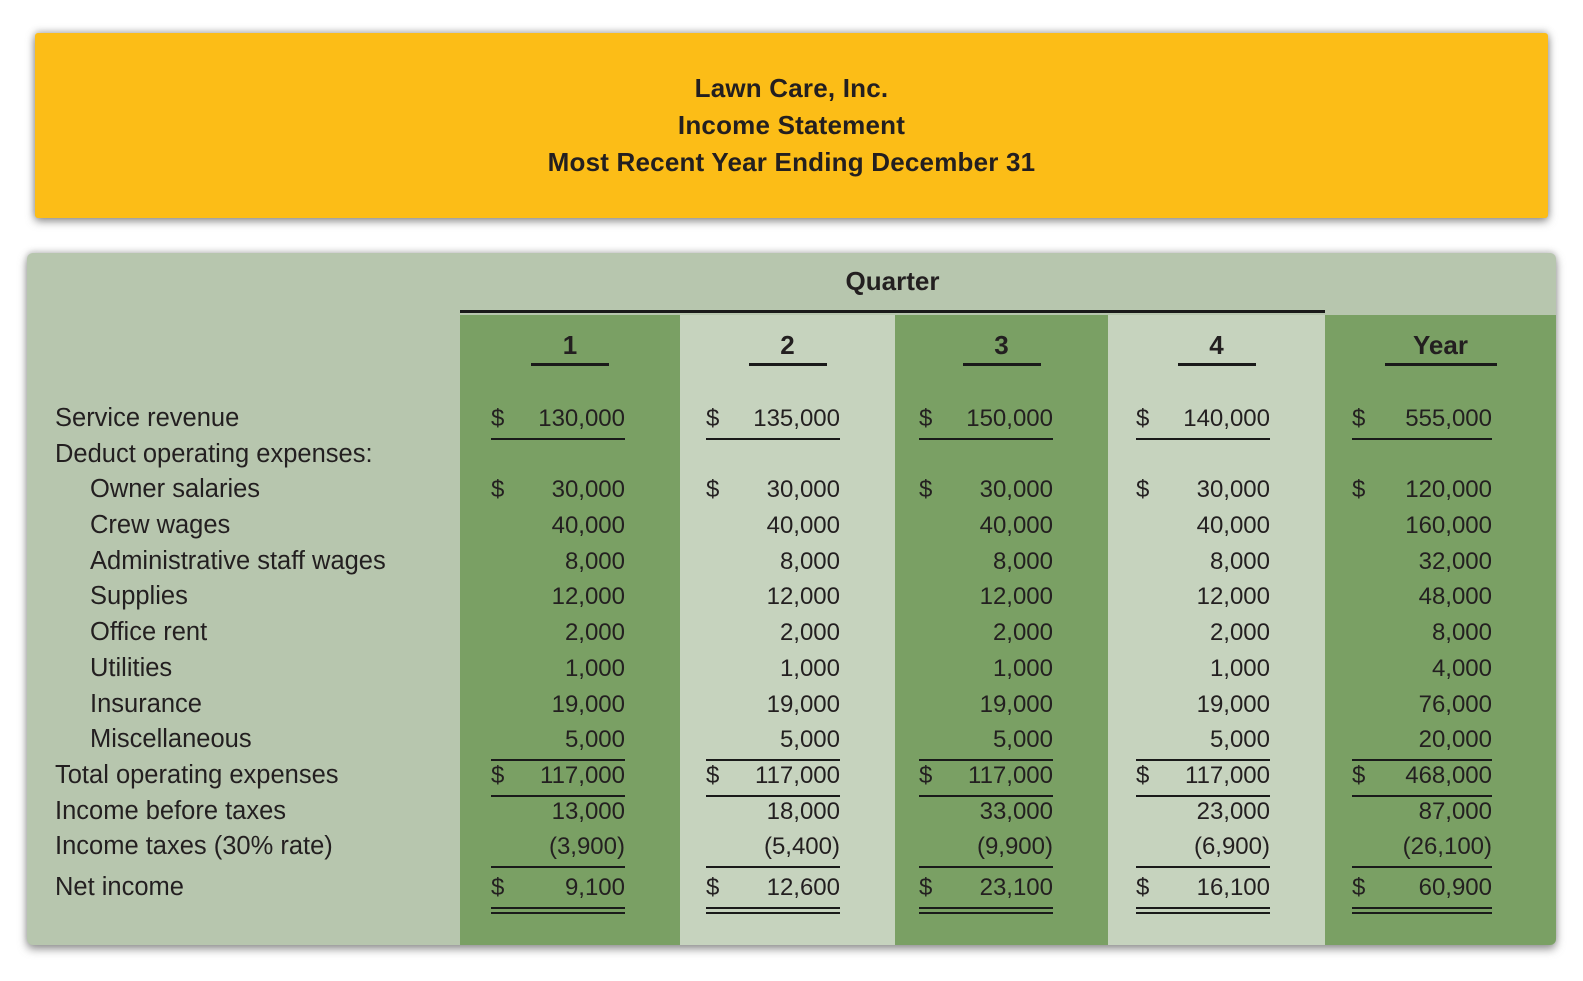 Image resolution: width=1583 pixels, height=981 pixels. Describe the element at coordinates (570, 848) in the screenshot. I see `cell-q1: (3,900)` at that location.